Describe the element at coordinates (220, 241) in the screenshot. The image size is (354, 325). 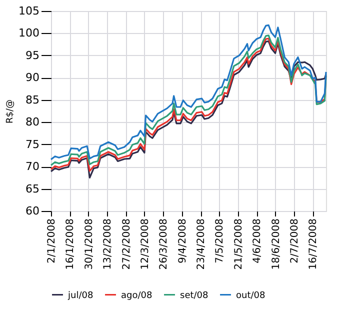
I see `x-tick-label: 7/5/2008` at that location.